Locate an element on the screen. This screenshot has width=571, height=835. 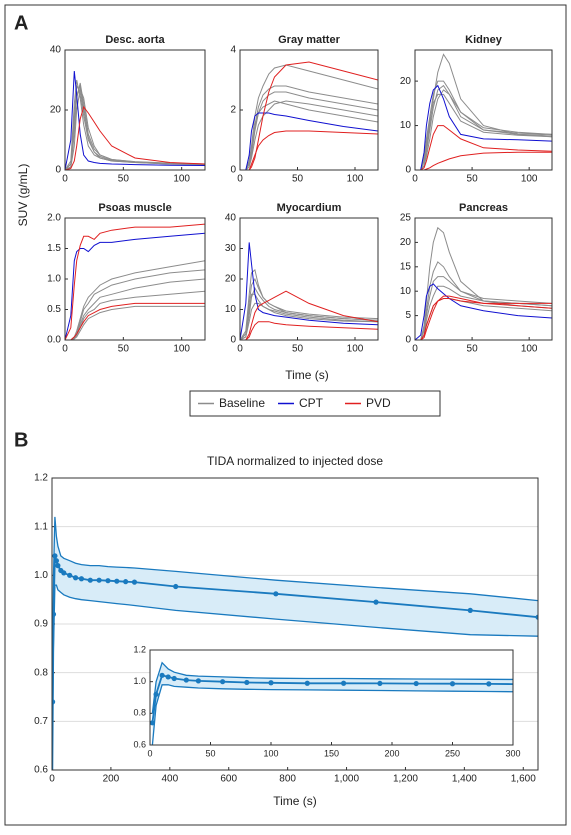
y-tick-label: 1.1 is located at coordinates (41, 526).